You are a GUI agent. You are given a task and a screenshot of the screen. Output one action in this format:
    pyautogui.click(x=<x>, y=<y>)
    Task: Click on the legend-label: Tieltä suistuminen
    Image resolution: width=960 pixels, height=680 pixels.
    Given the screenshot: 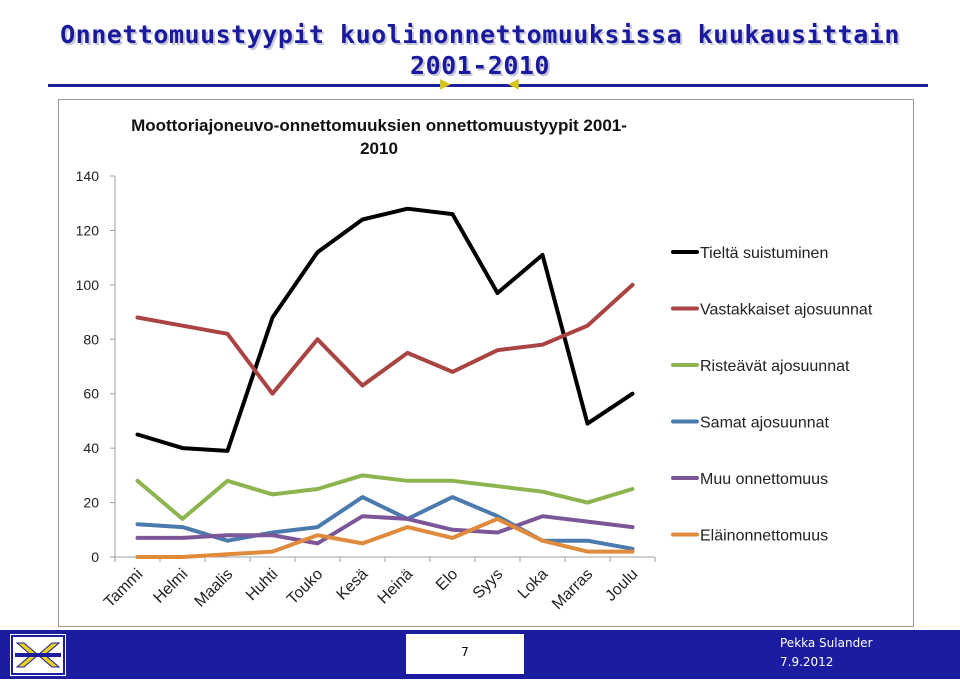 What is the action you would take?
    pyautogui.click(x=764, y=253)
    